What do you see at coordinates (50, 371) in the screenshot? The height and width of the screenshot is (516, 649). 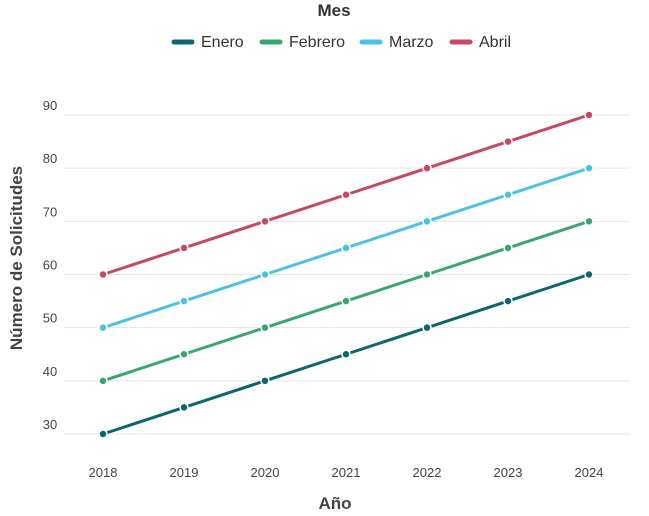 I see `y-tick-label: 40` at bounding box center [50, 371].